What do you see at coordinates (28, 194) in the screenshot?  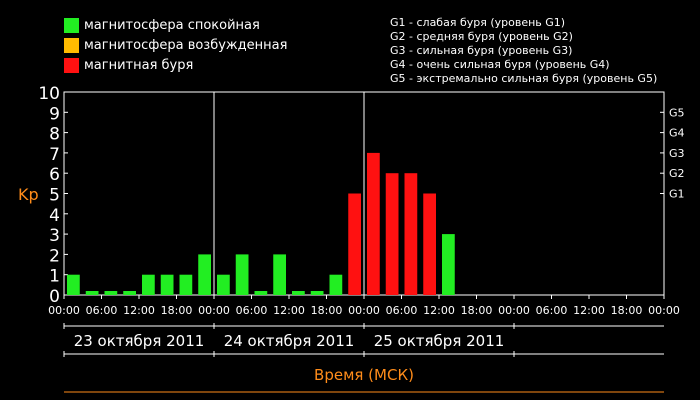 I see `y-axis-label: Kp` at bounding box center [28, 194].